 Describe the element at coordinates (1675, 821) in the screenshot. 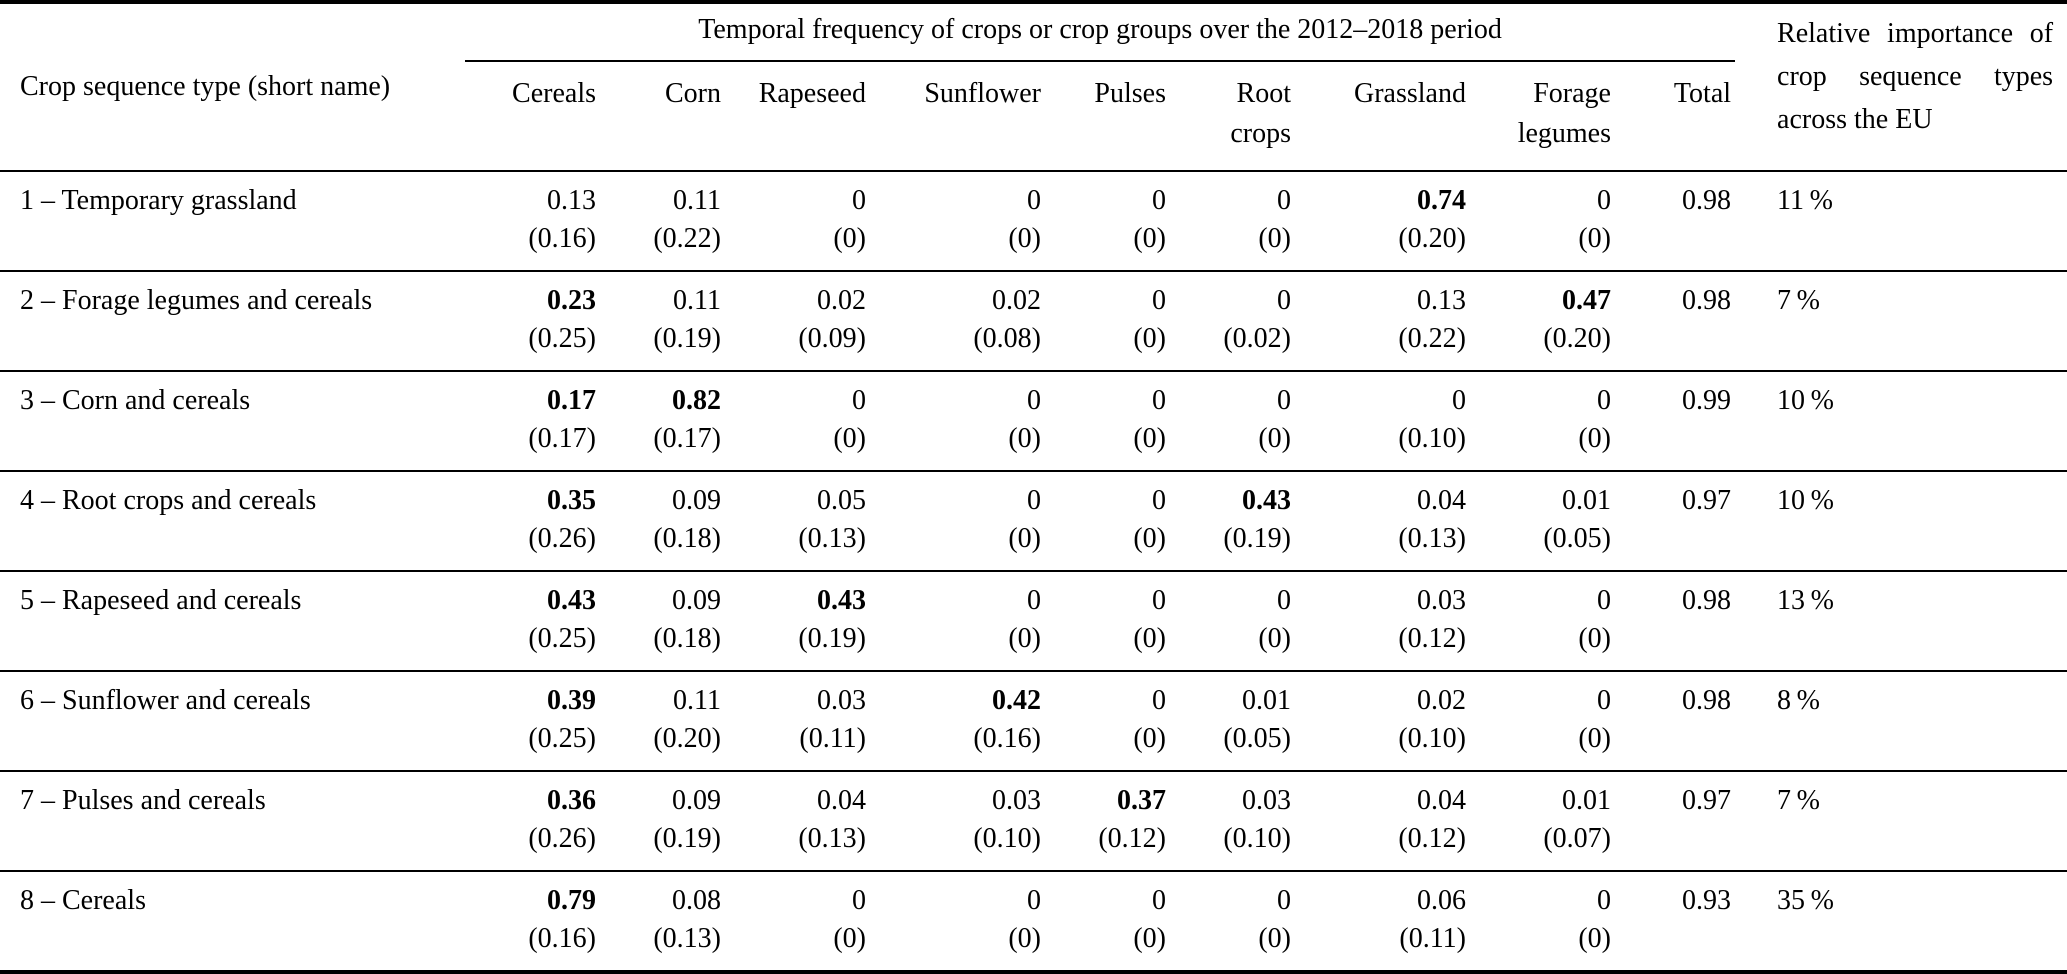

I see `value-cell: 0.97` at that location.